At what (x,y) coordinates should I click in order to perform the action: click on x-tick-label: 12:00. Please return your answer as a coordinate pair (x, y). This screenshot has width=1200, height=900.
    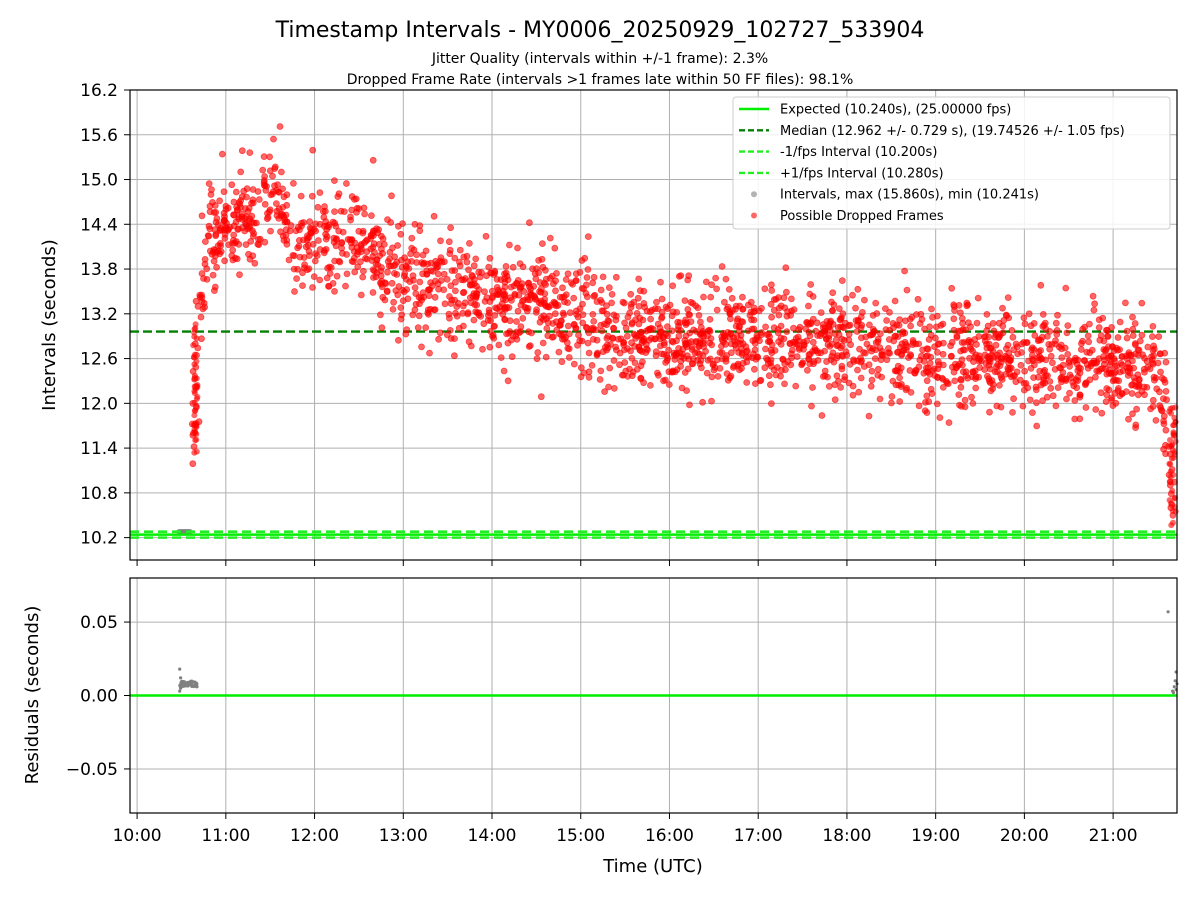
    Looking at the image, I should click on (314, 836).